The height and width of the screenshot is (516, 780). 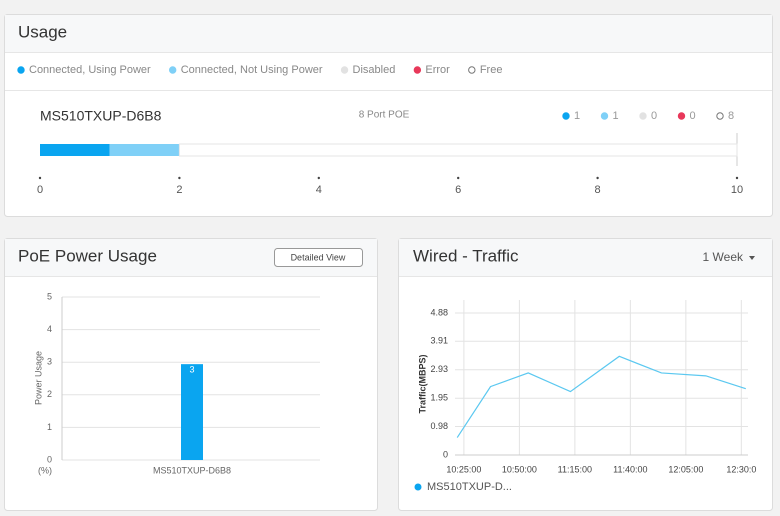 I want to click on x-tick-label: 10:25:00, so click(x=463, y=469).